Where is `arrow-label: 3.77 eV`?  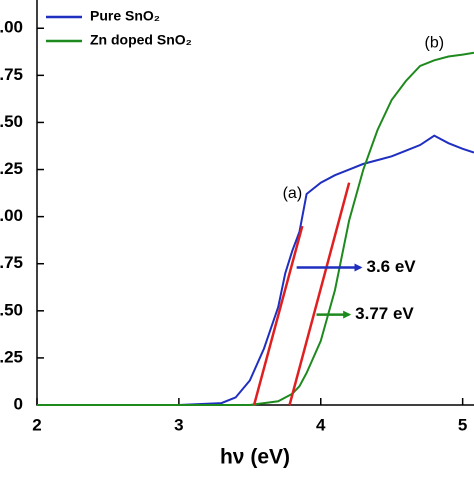 arrow-label: 3.77 eV is located at coordinates (384, 313).